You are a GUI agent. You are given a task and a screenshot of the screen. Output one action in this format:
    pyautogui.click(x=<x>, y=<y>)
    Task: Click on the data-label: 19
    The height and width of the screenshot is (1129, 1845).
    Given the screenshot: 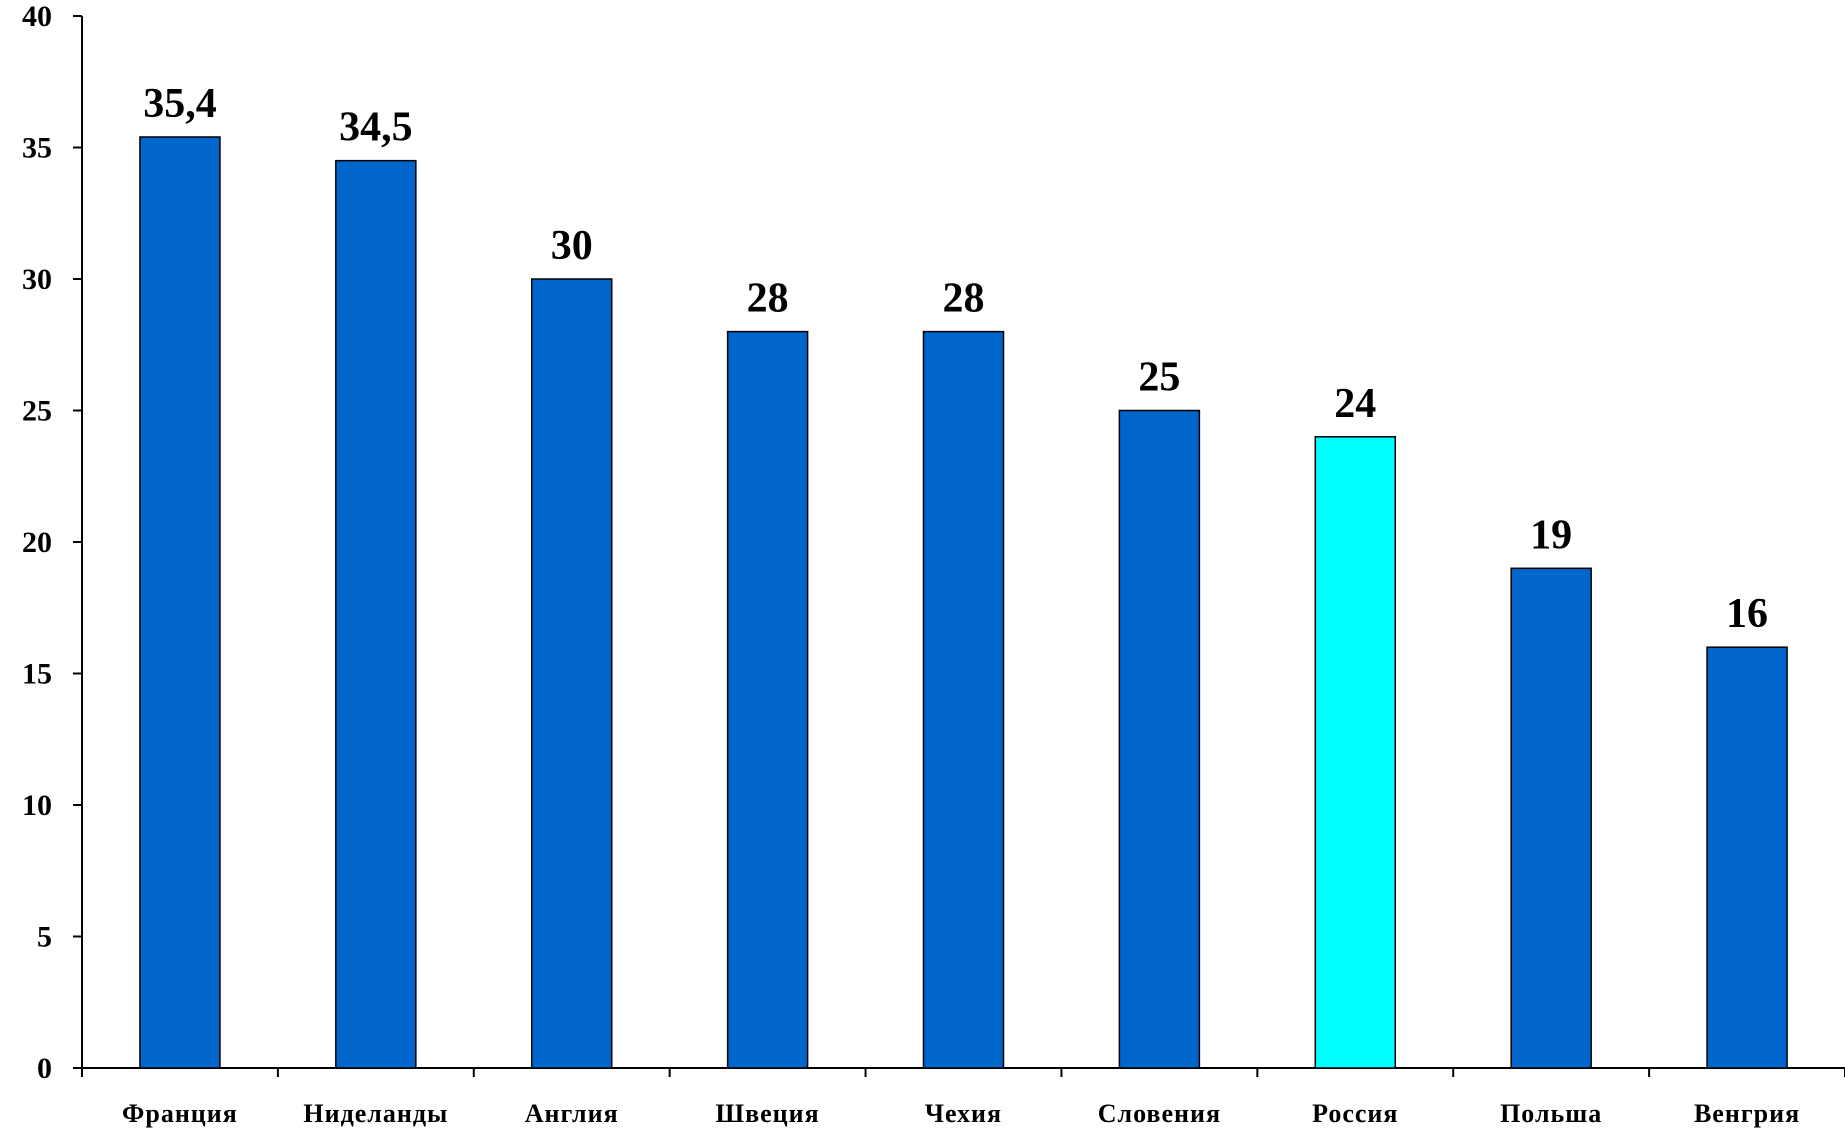 What is the action you would take?
    pyautogui.click(x=1551, y=535)
    